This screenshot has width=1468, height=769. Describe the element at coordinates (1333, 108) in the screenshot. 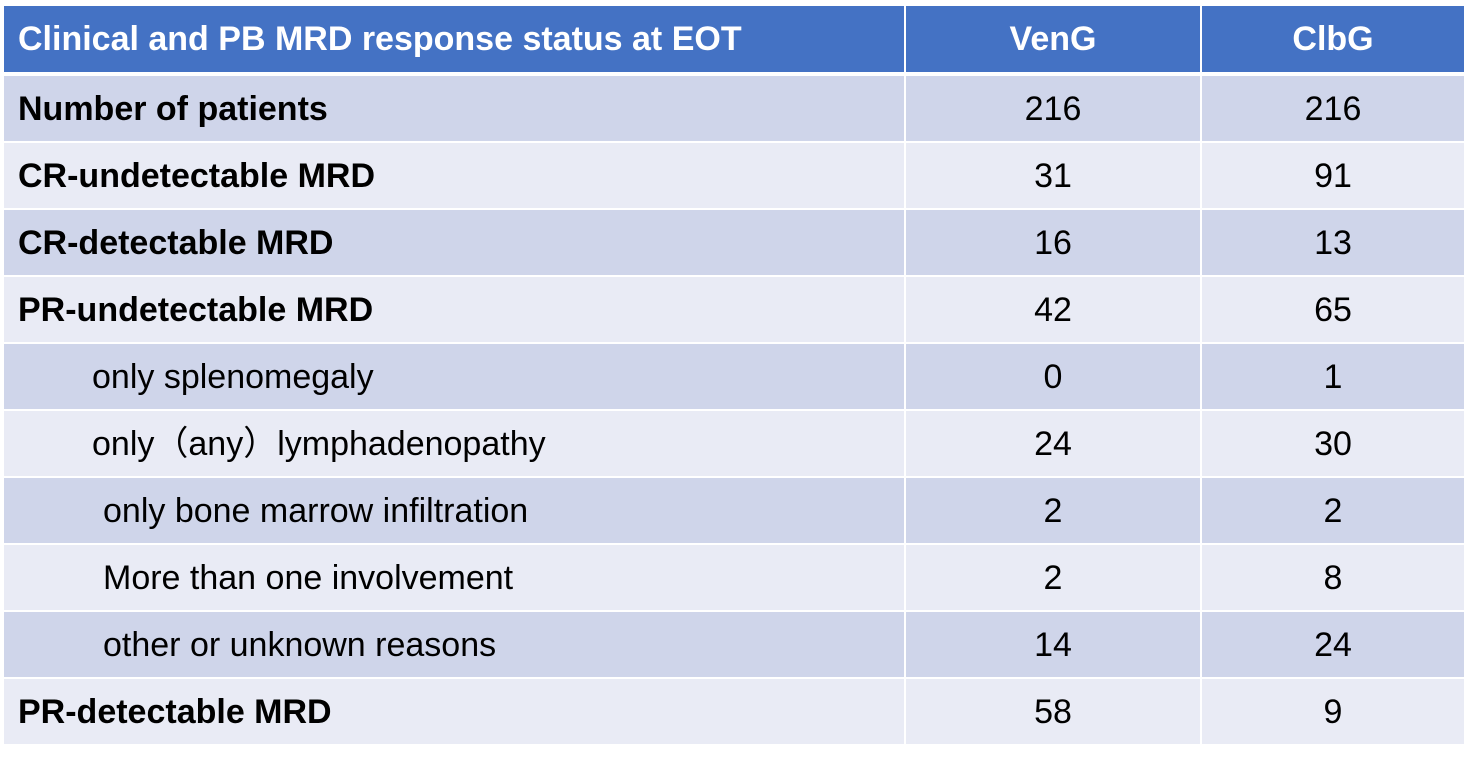

I see `clbg-value: 216` at that location.